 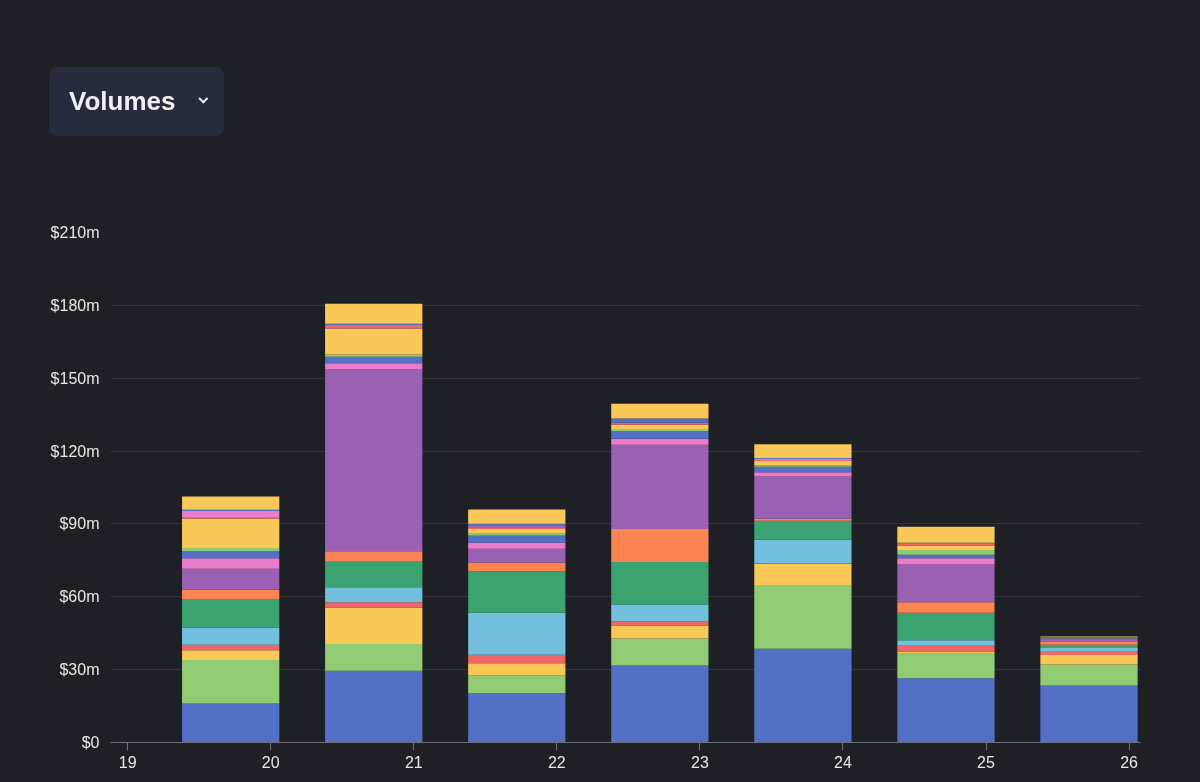 I want to click on x-tick-label: 25, so click(x=986, y=762).